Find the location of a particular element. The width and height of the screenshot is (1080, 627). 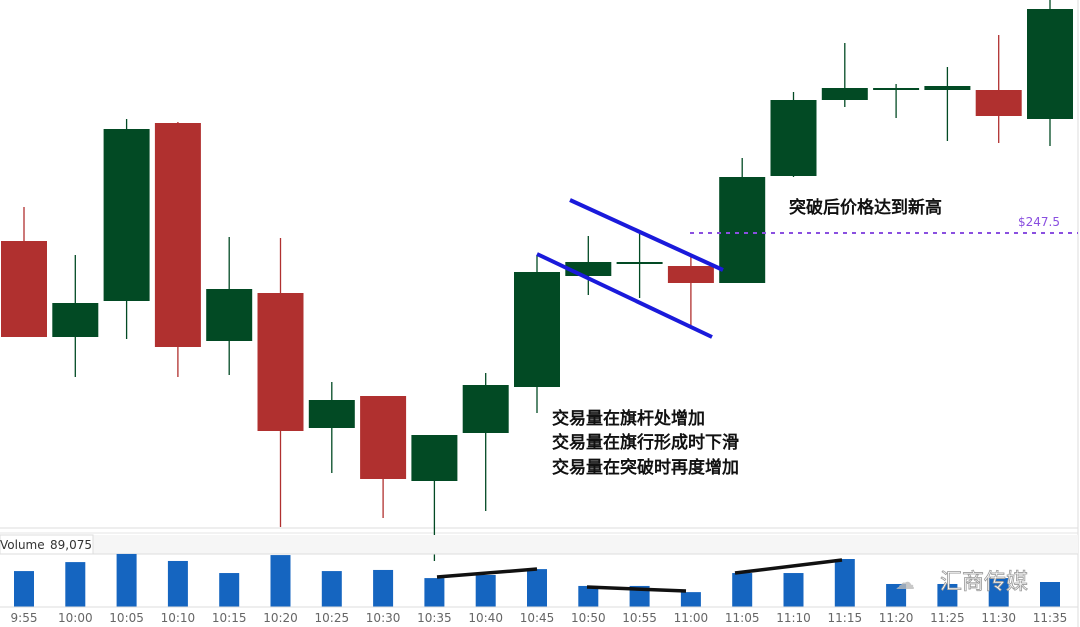

time-tick-label: 9:55 is located at coordinates (24, 618).